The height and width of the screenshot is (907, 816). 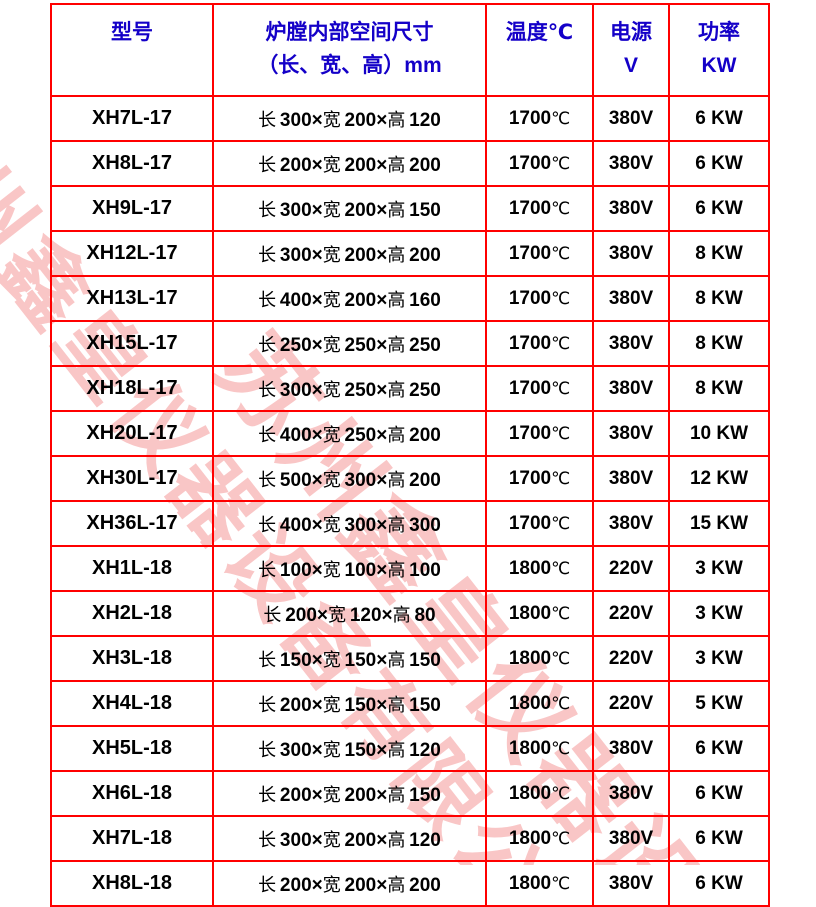 I want to click on cell-model: XH5L-18, so click(x=132, y=748).